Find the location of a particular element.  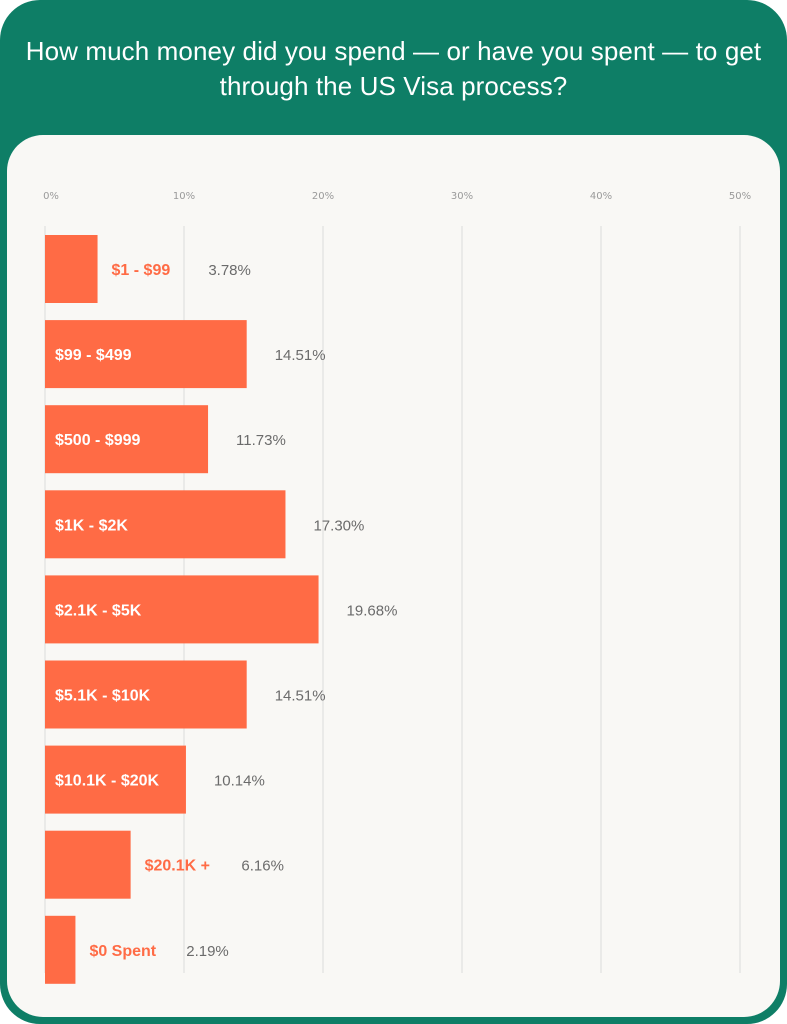

x-tick-label: 50% is located at coordinates (740, 196).